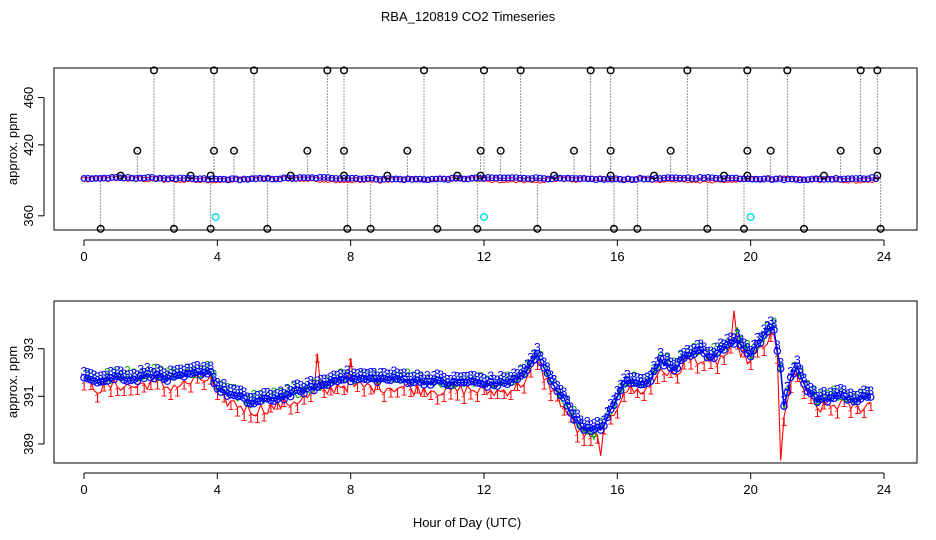 Image resolution: width=936 pixels, height=540 pixels. What do you see at coordinates (28, 396) in the screenshot?
I see `y-tick-label: 391` at bounding box center [28, 396].